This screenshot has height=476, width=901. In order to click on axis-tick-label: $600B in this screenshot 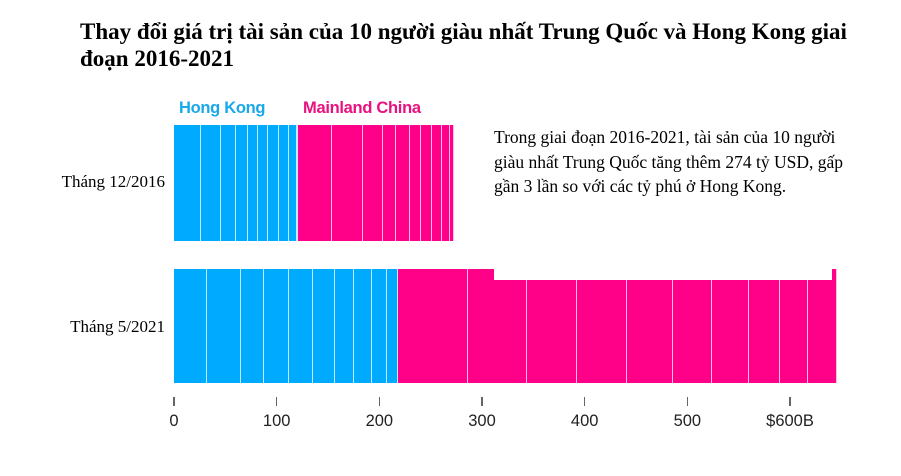, I will do `click(790, 421)`.